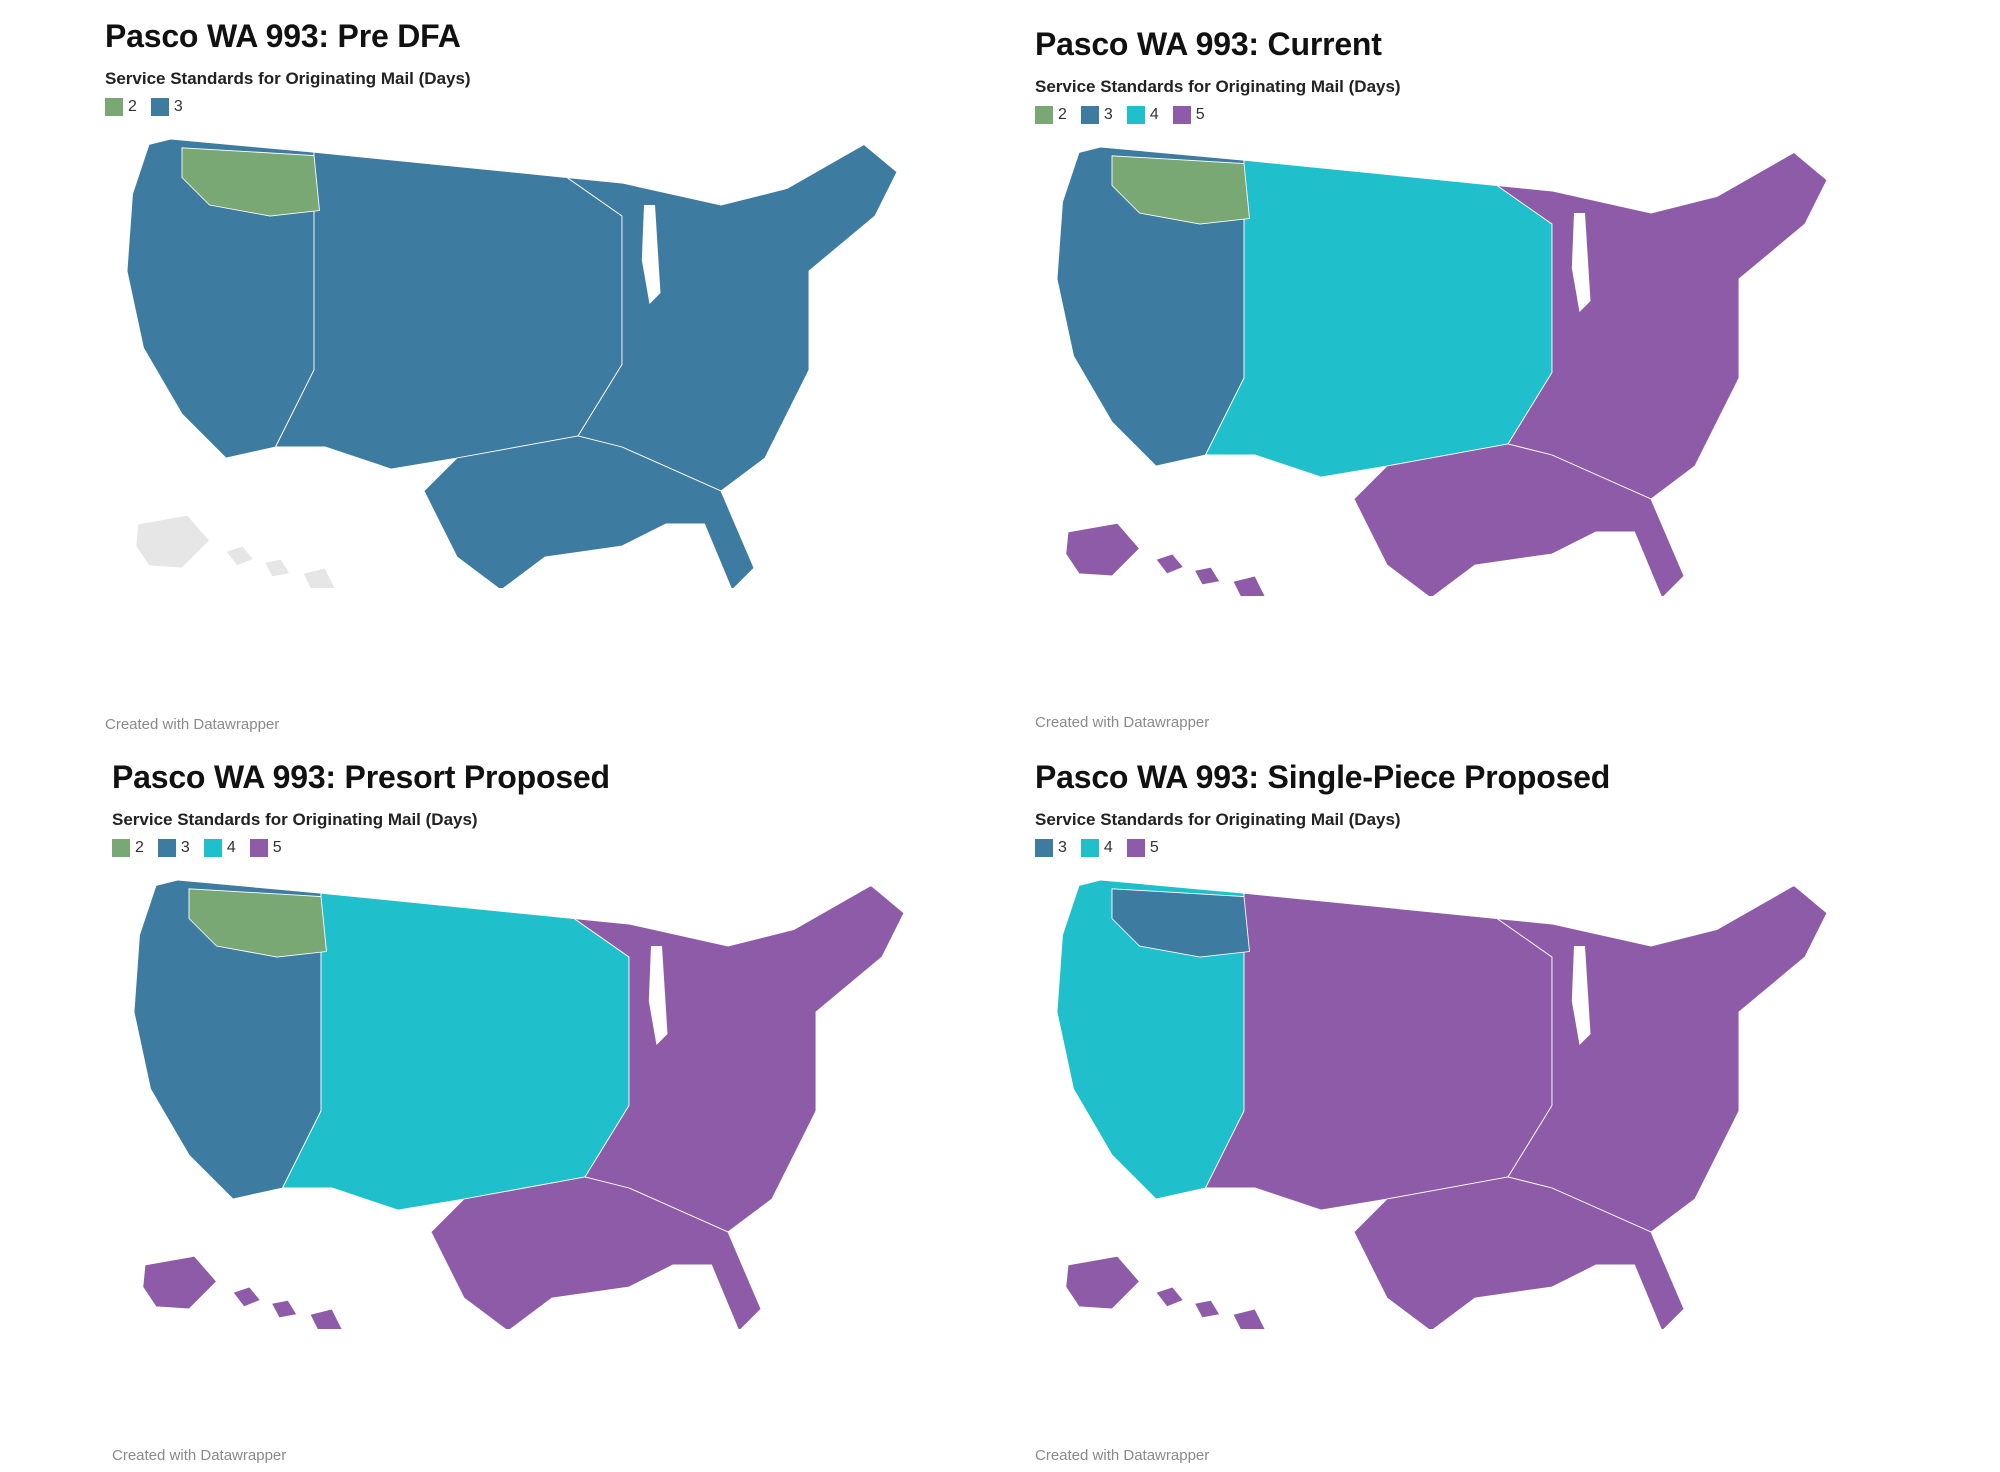  What do you see at coordinates (361, 777) in the screenshot?
I see `panel-title: Pasco WA 993: Presort Proposed` at bounding box center [361, 777].